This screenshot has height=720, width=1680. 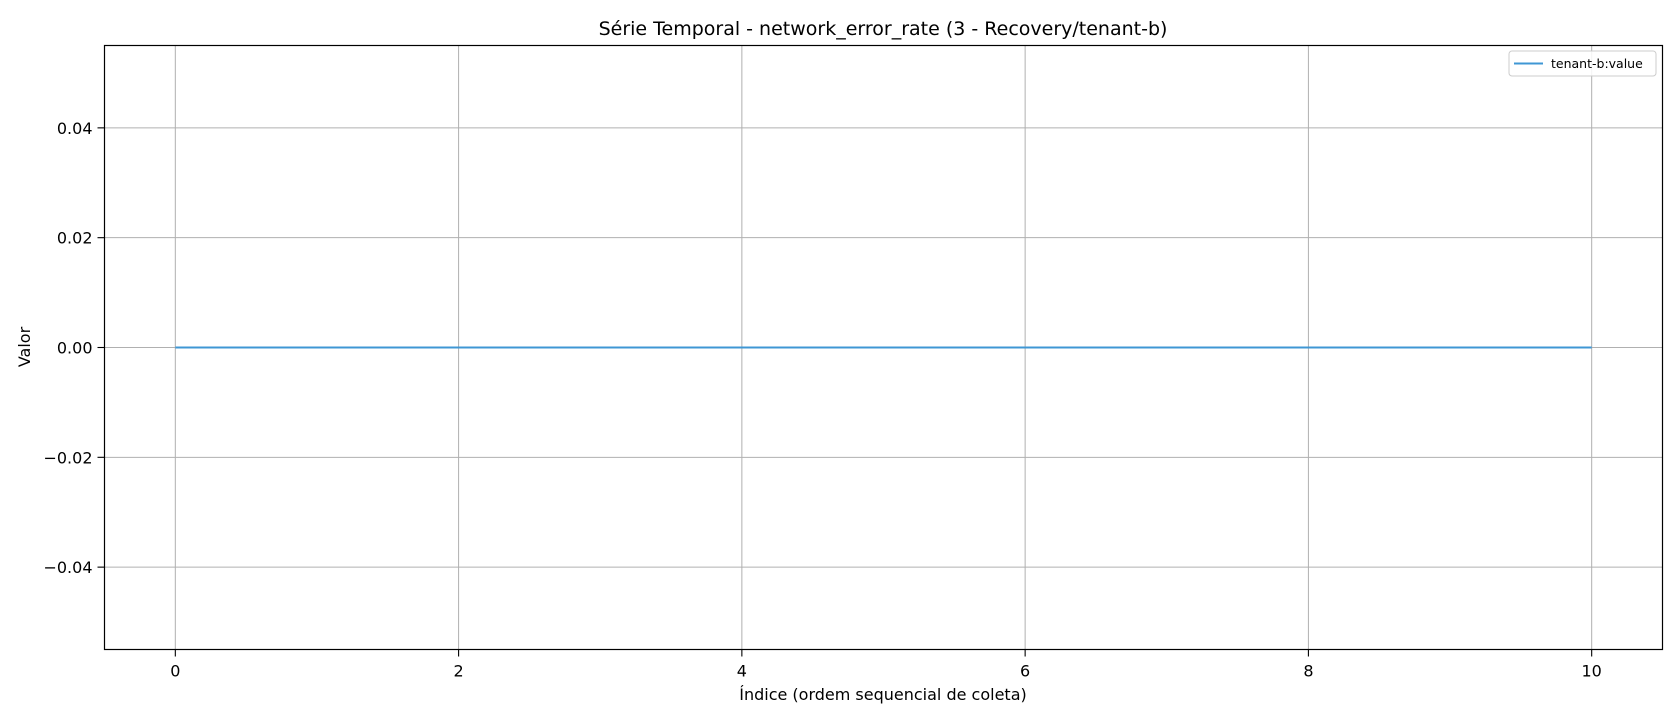 I want to click on y-tick-label: 0.02, so click(x=75, y=238).